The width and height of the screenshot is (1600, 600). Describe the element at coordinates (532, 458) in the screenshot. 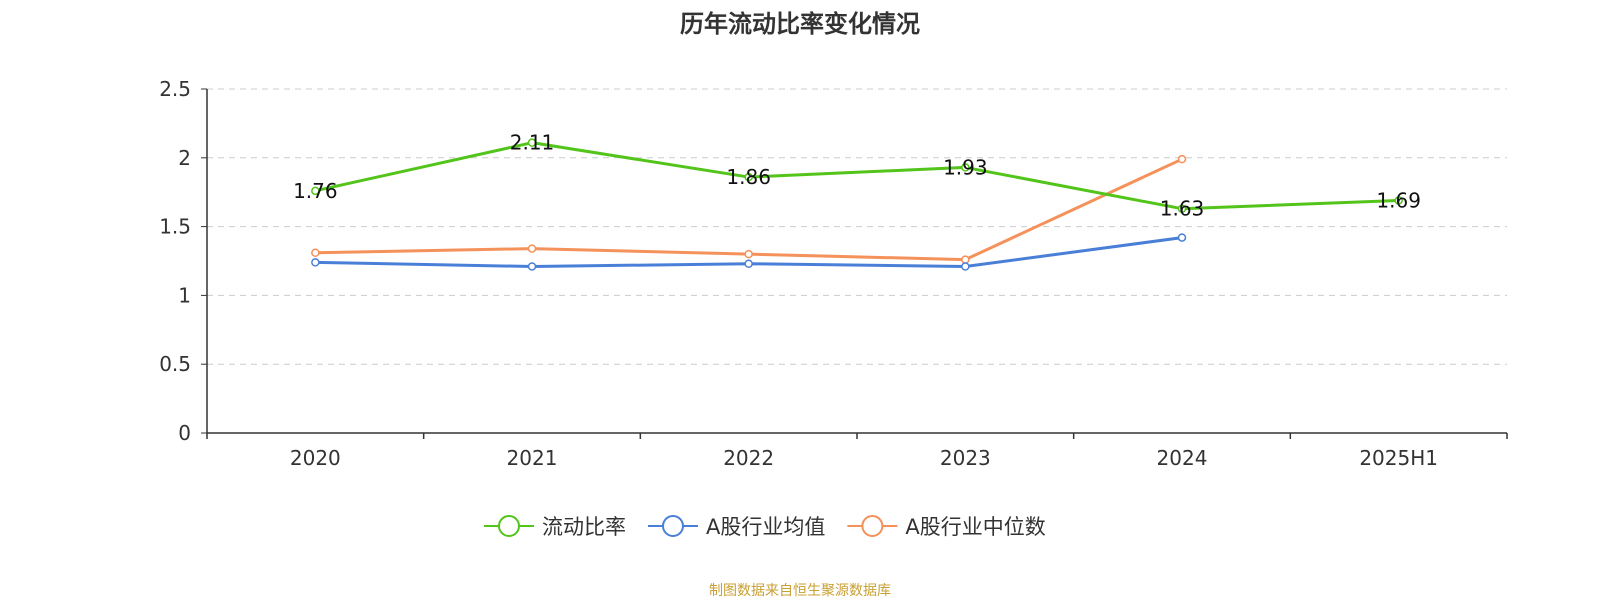

I see `x-tick-label: 2021` at that location.